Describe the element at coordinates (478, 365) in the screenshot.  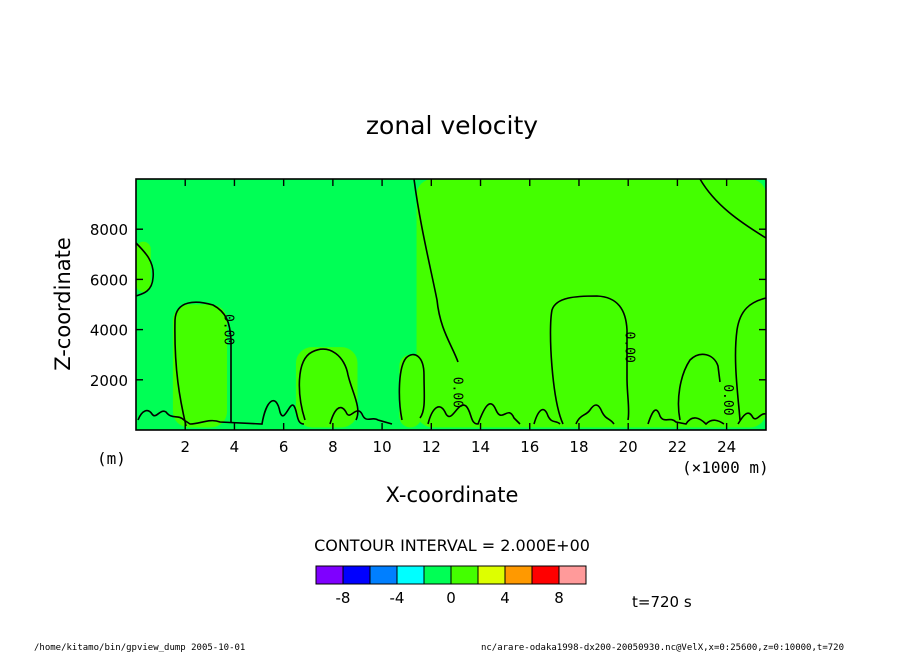
I see `contour-labels: 0.00 0.00 0.00 0.00` at that location.